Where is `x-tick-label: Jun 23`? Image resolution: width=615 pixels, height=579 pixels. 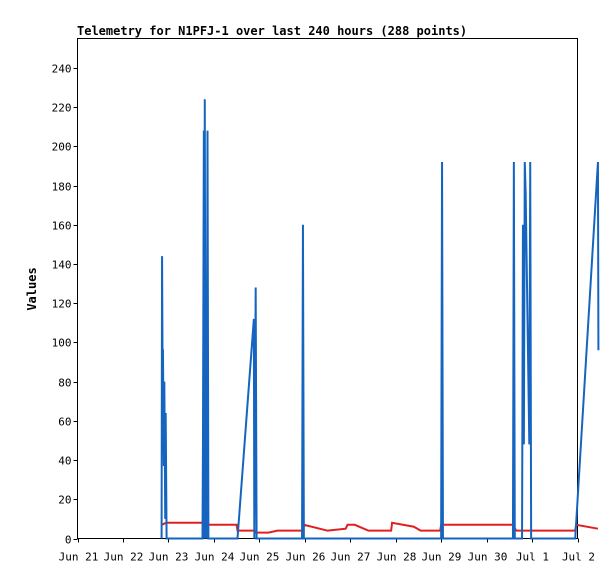 x-tick-label: Jun 23 is located at coordinates (169, 557).